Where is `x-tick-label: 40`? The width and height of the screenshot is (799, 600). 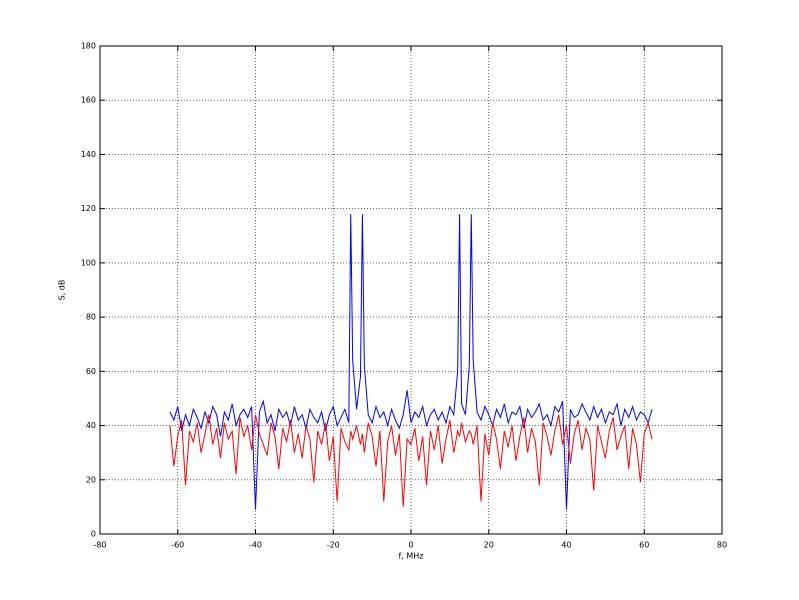 x-tick-label: 40 is located at coordinates (566, 545).